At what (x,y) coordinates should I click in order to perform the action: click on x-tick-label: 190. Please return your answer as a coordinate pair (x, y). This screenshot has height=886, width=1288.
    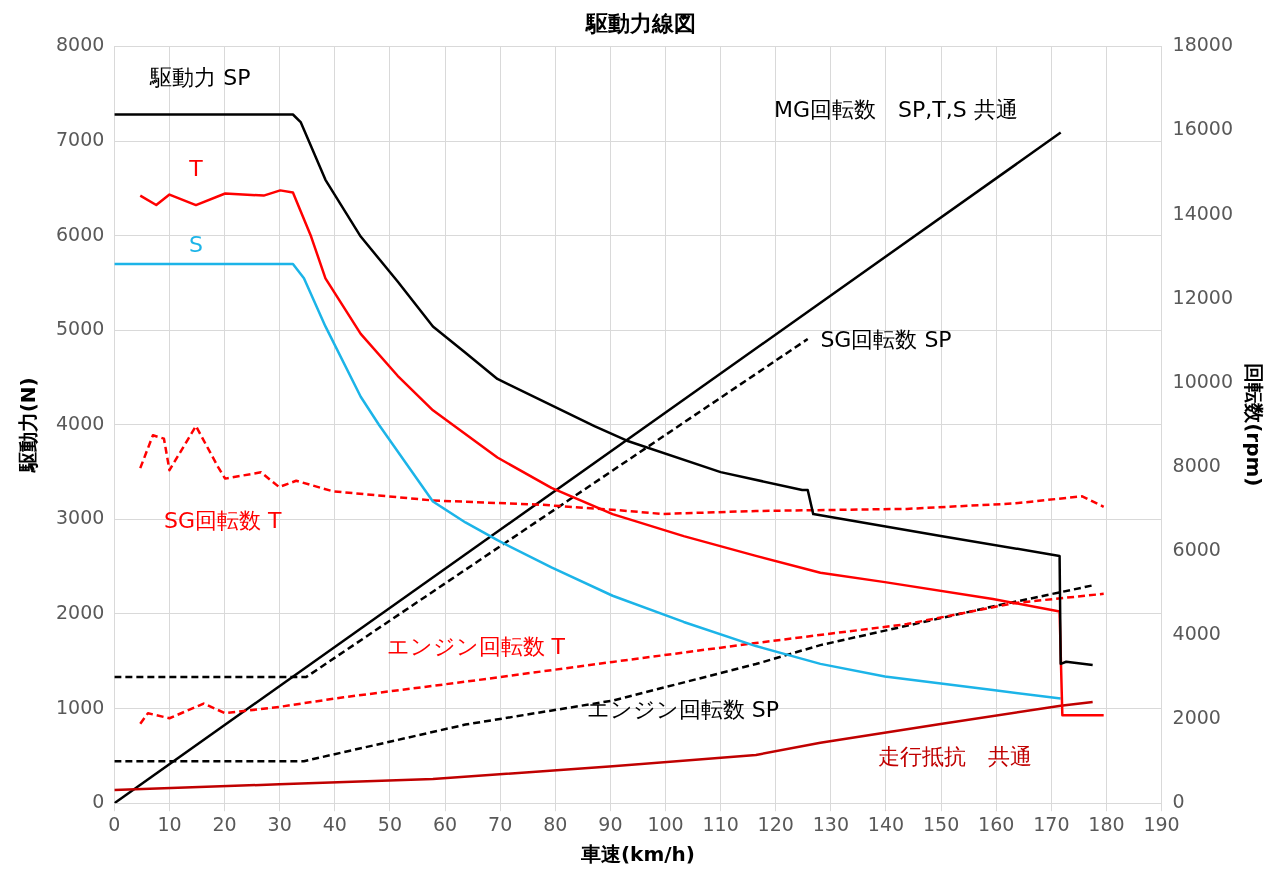
    Looking at the image, I should click on (1161, 823).